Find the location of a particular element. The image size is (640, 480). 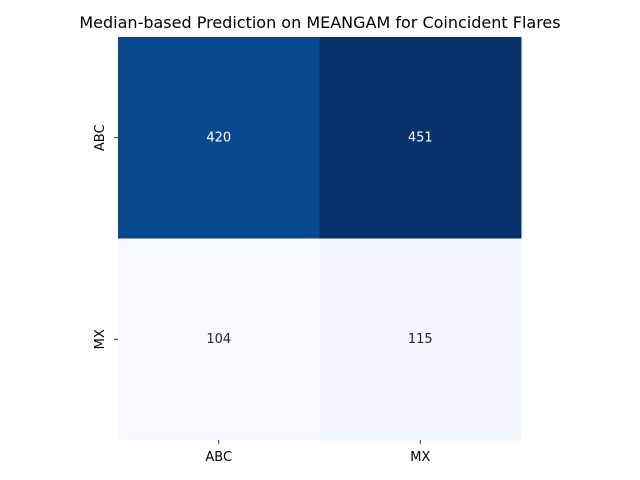

cell-value-label-mx-abc: 104 is located at coordinates (218, 339).